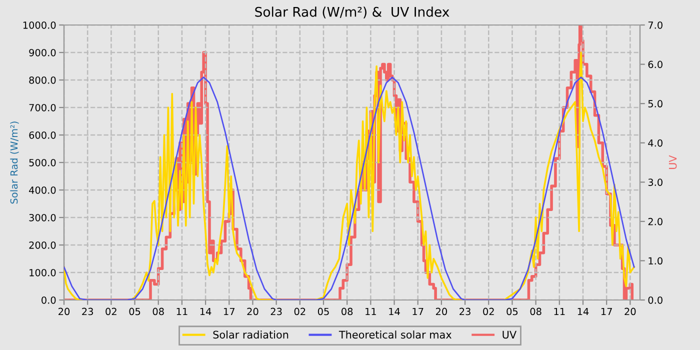 This screenshot has width=700, height=350. Describe the element at coordinates (42, 245) in the screenshot. I see `y-tick-label: 200.0` at that location.